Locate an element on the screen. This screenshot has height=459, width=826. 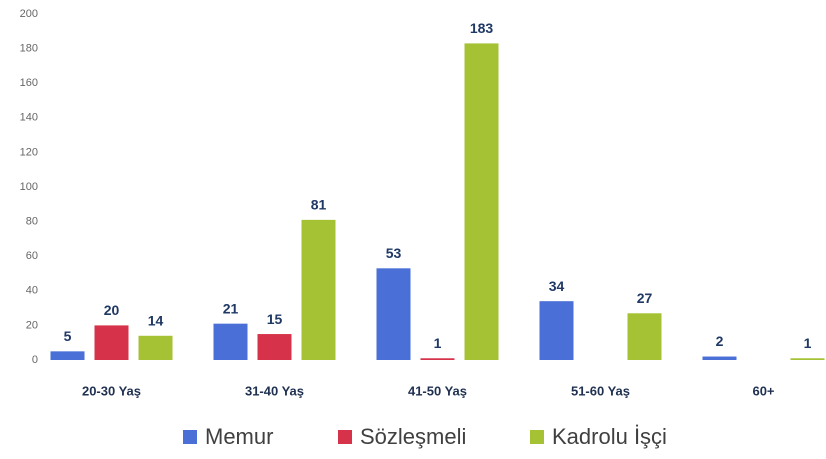
legend-label: Kadrolu İşçi is located at coordinates (609, 436).